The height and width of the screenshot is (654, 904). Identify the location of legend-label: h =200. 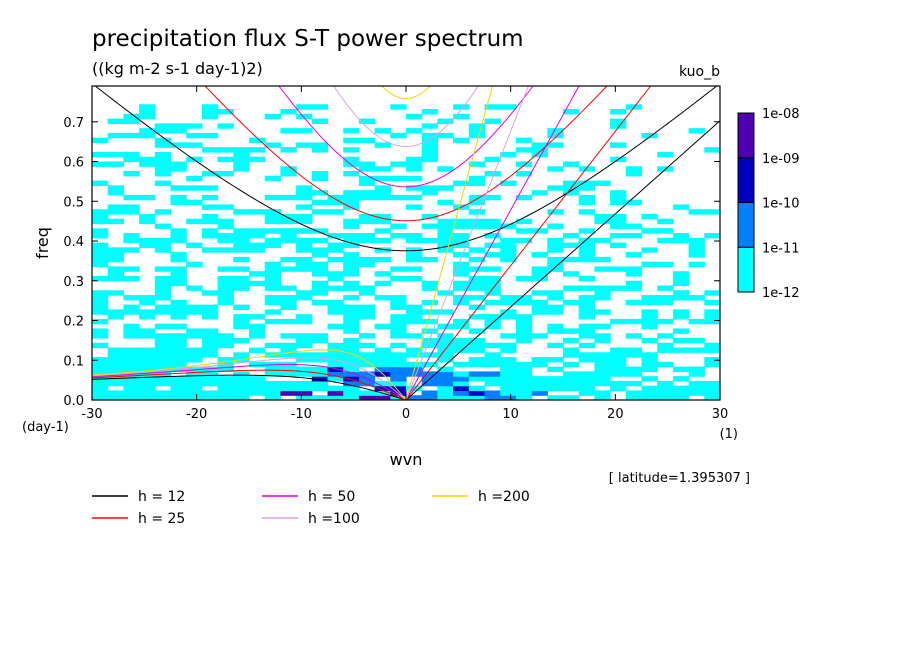
(504, 497).